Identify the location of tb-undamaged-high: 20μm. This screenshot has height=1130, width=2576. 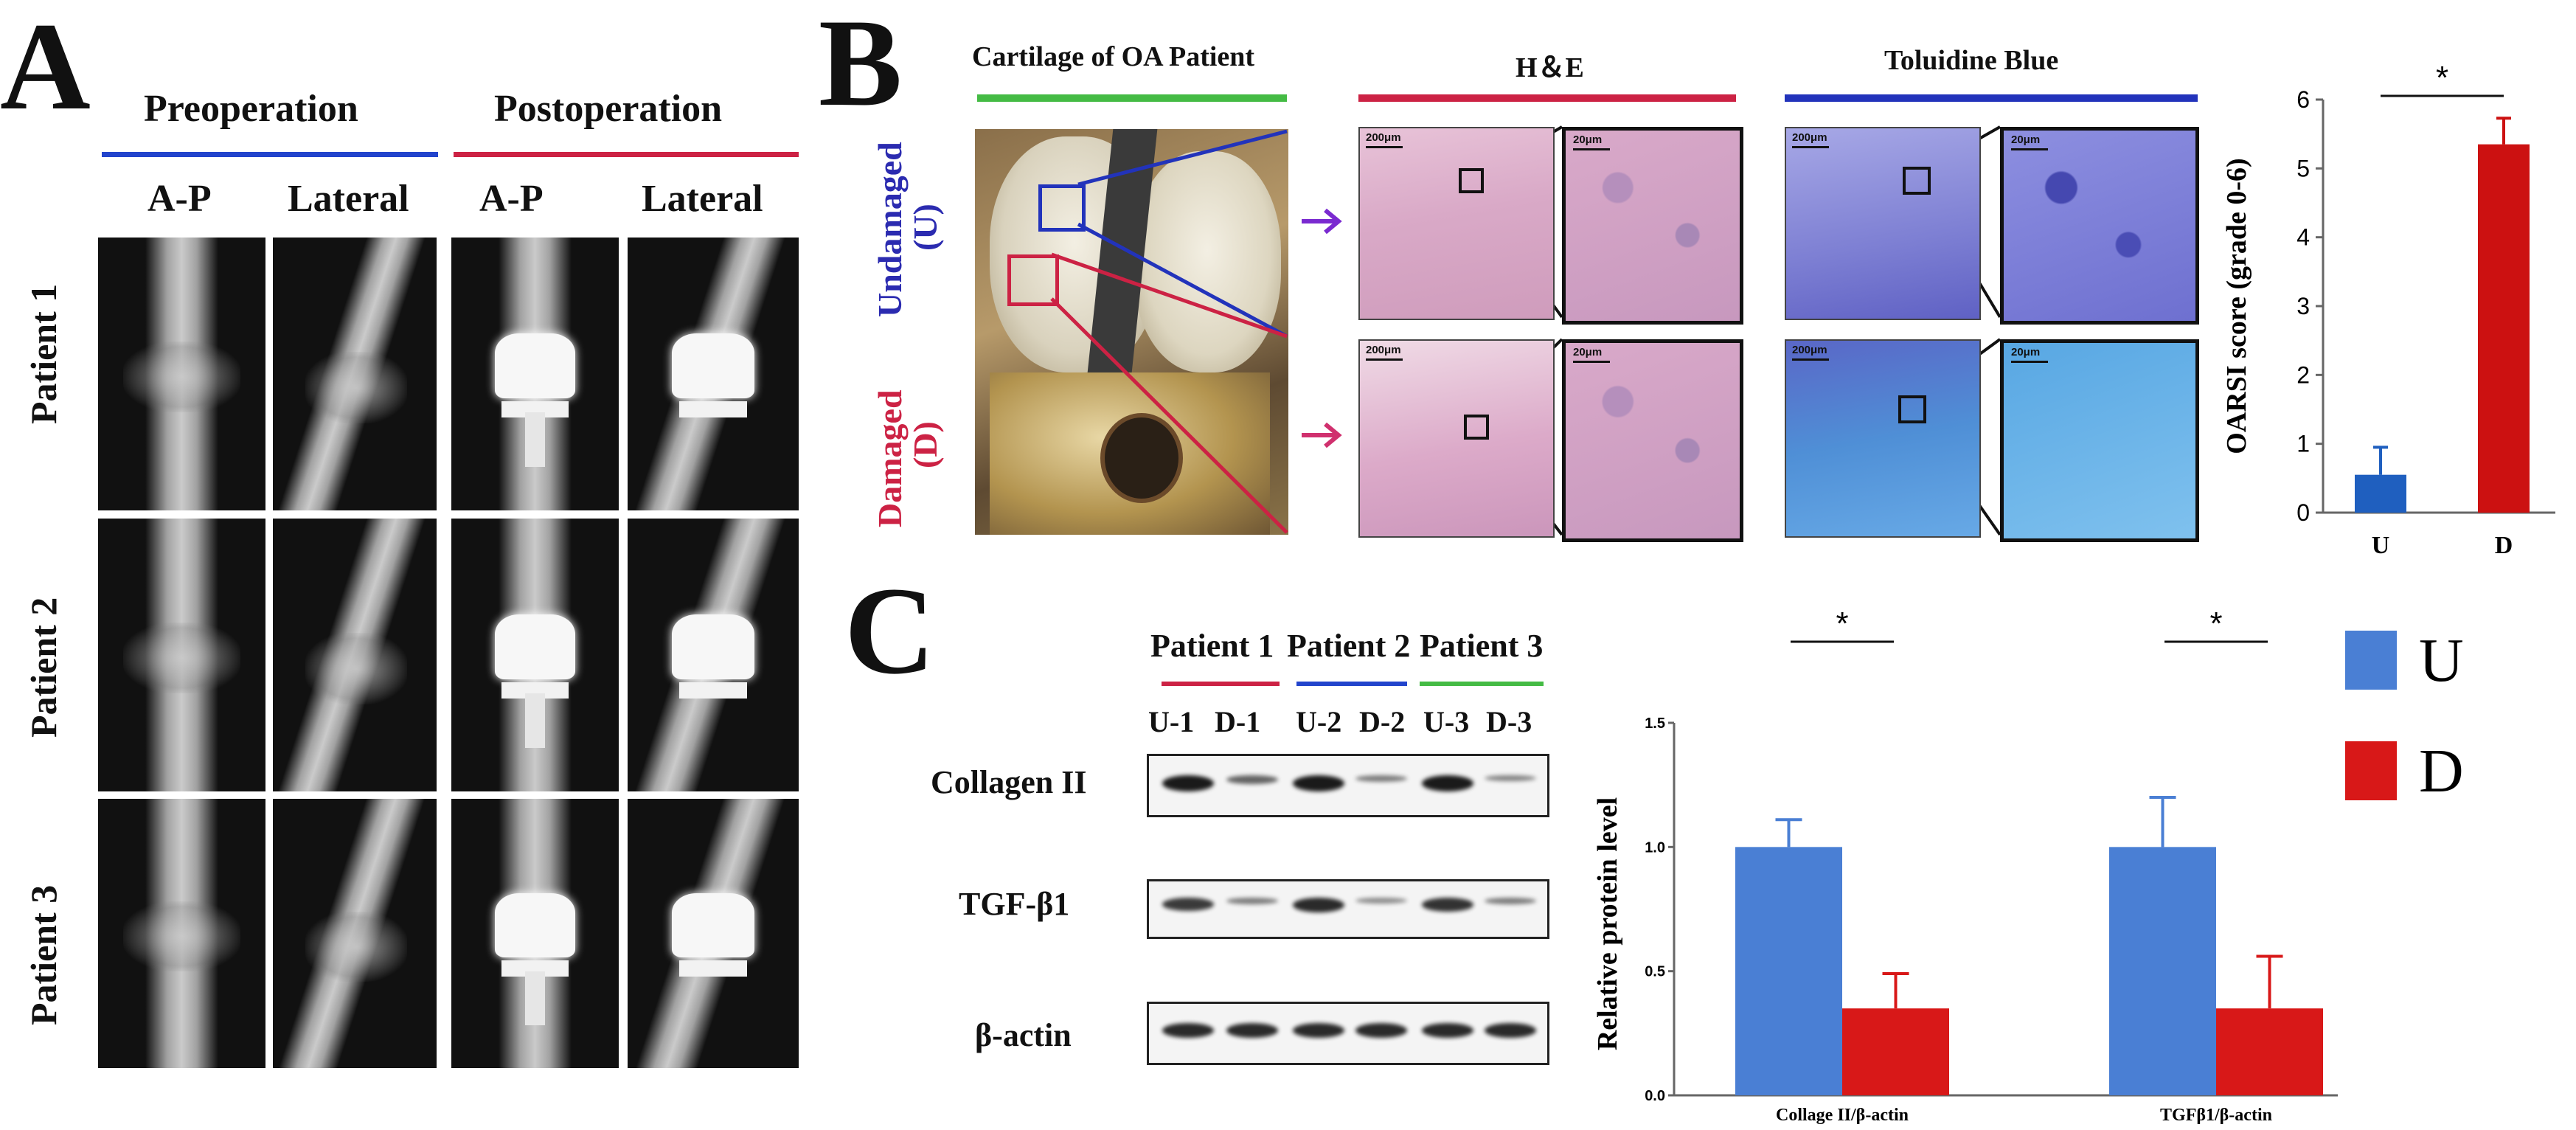
(2099, 226).